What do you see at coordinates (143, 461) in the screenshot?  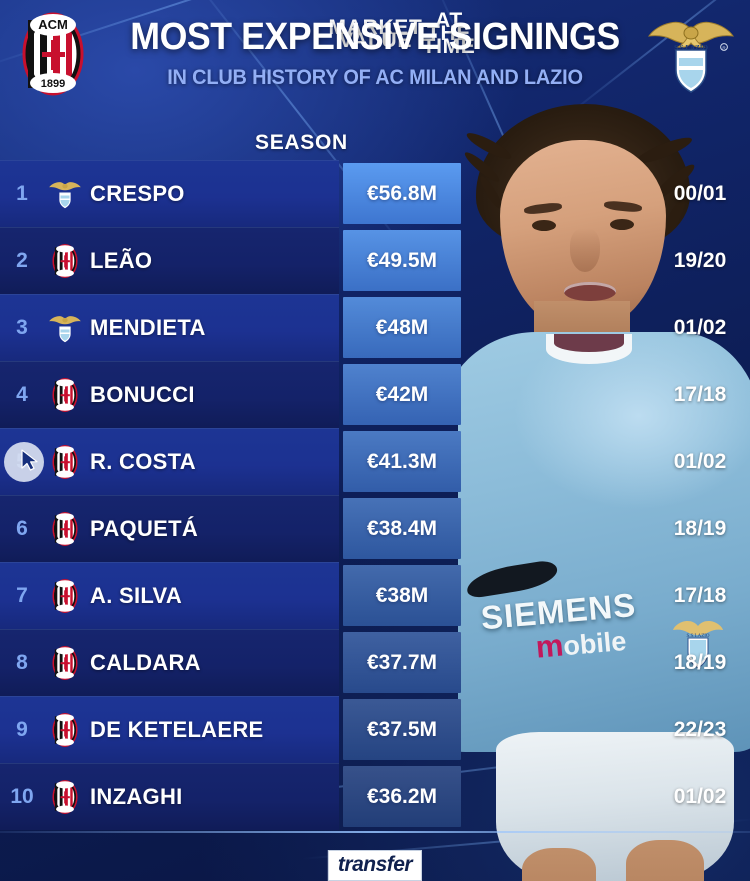 I see `player-name: R. COSTA` at bounding box center [143, 461].